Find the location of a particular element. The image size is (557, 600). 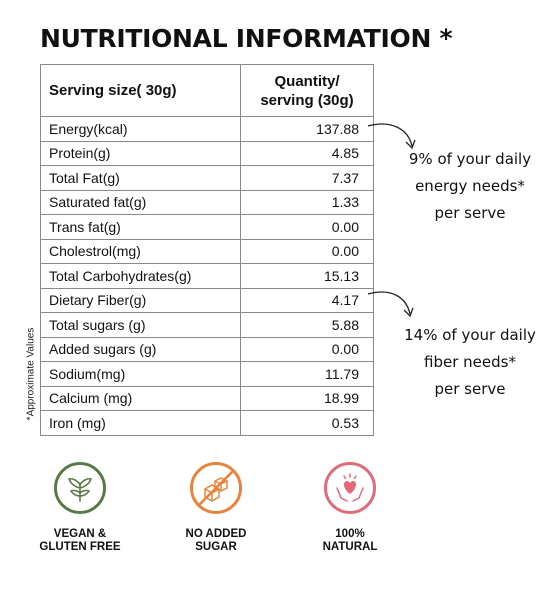

table-row: Total Carbohydrates(g) 15.13 is located at coordinates (207, 275).